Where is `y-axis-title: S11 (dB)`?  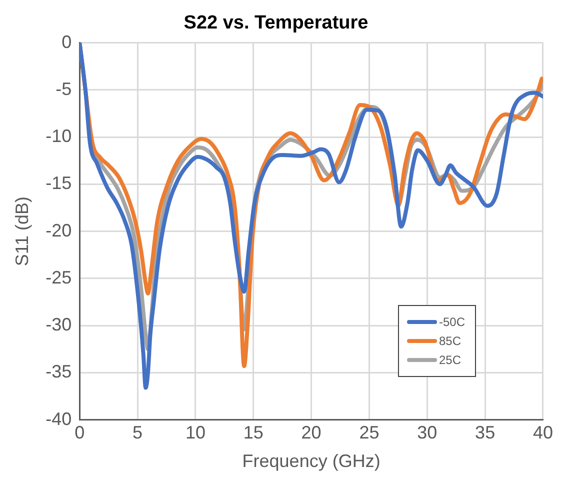
y-axis-title: S11 (dB) is located at coordinates (22, 231).